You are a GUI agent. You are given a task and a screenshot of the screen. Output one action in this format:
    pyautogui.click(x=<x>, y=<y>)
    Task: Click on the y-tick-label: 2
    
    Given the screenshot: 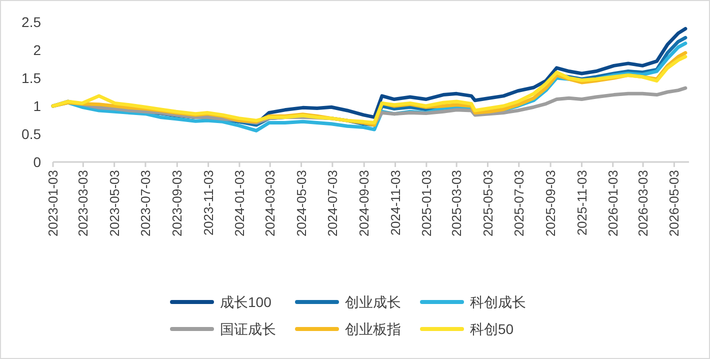 What is the action you would take?
    pyautogui.click(x=37, y=50)
    